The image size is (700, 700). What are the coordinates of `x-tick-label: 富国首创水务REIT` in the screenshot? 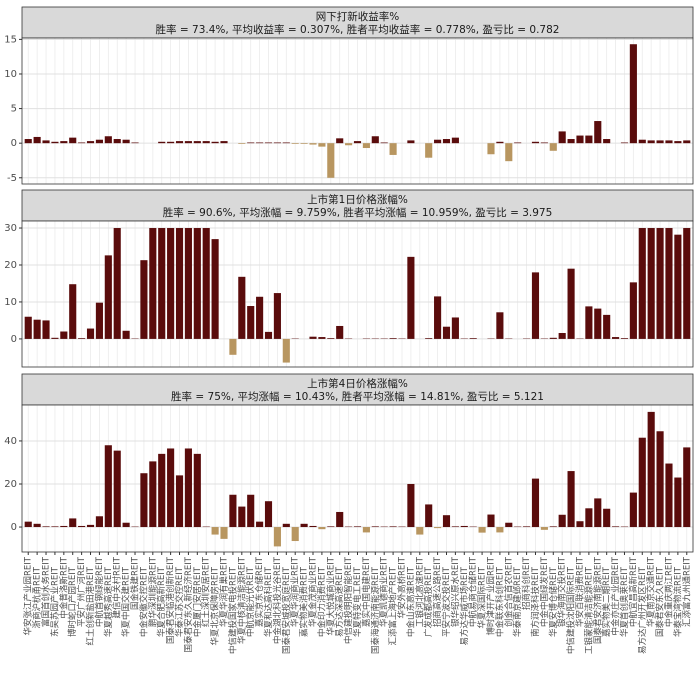 It's located at (46, 591).